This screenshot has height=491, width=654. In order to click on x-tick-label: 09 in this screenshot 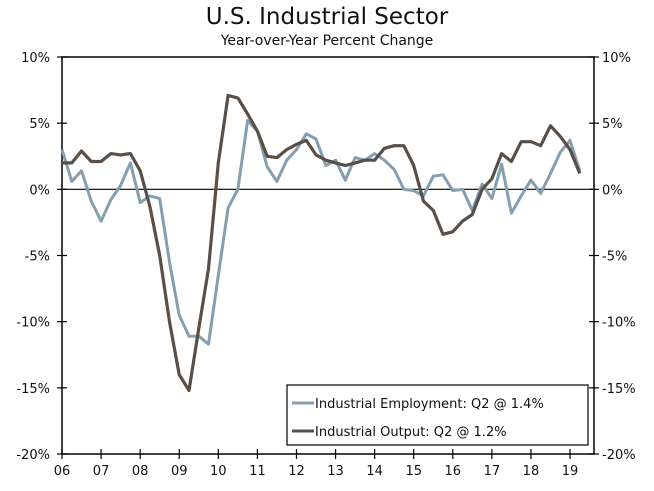, I will do `click(179, 471)`.